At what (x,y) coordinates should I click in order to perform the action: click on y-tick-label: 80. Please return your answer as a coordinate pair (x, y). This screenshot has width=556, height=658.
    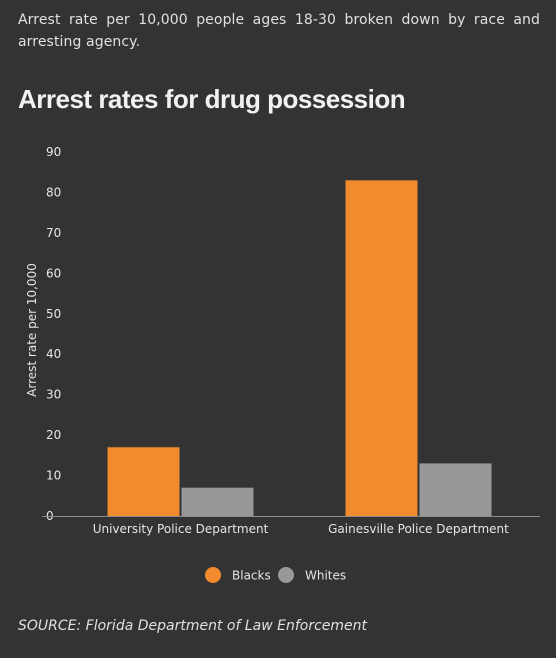
    Looking at the image, I should click on (53, 192).